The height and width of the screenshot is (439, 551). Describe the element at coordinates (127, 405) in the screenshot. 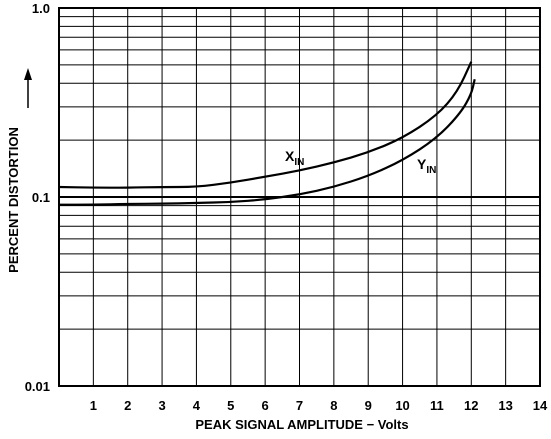

I see `x-tick-label: 2` at that location.